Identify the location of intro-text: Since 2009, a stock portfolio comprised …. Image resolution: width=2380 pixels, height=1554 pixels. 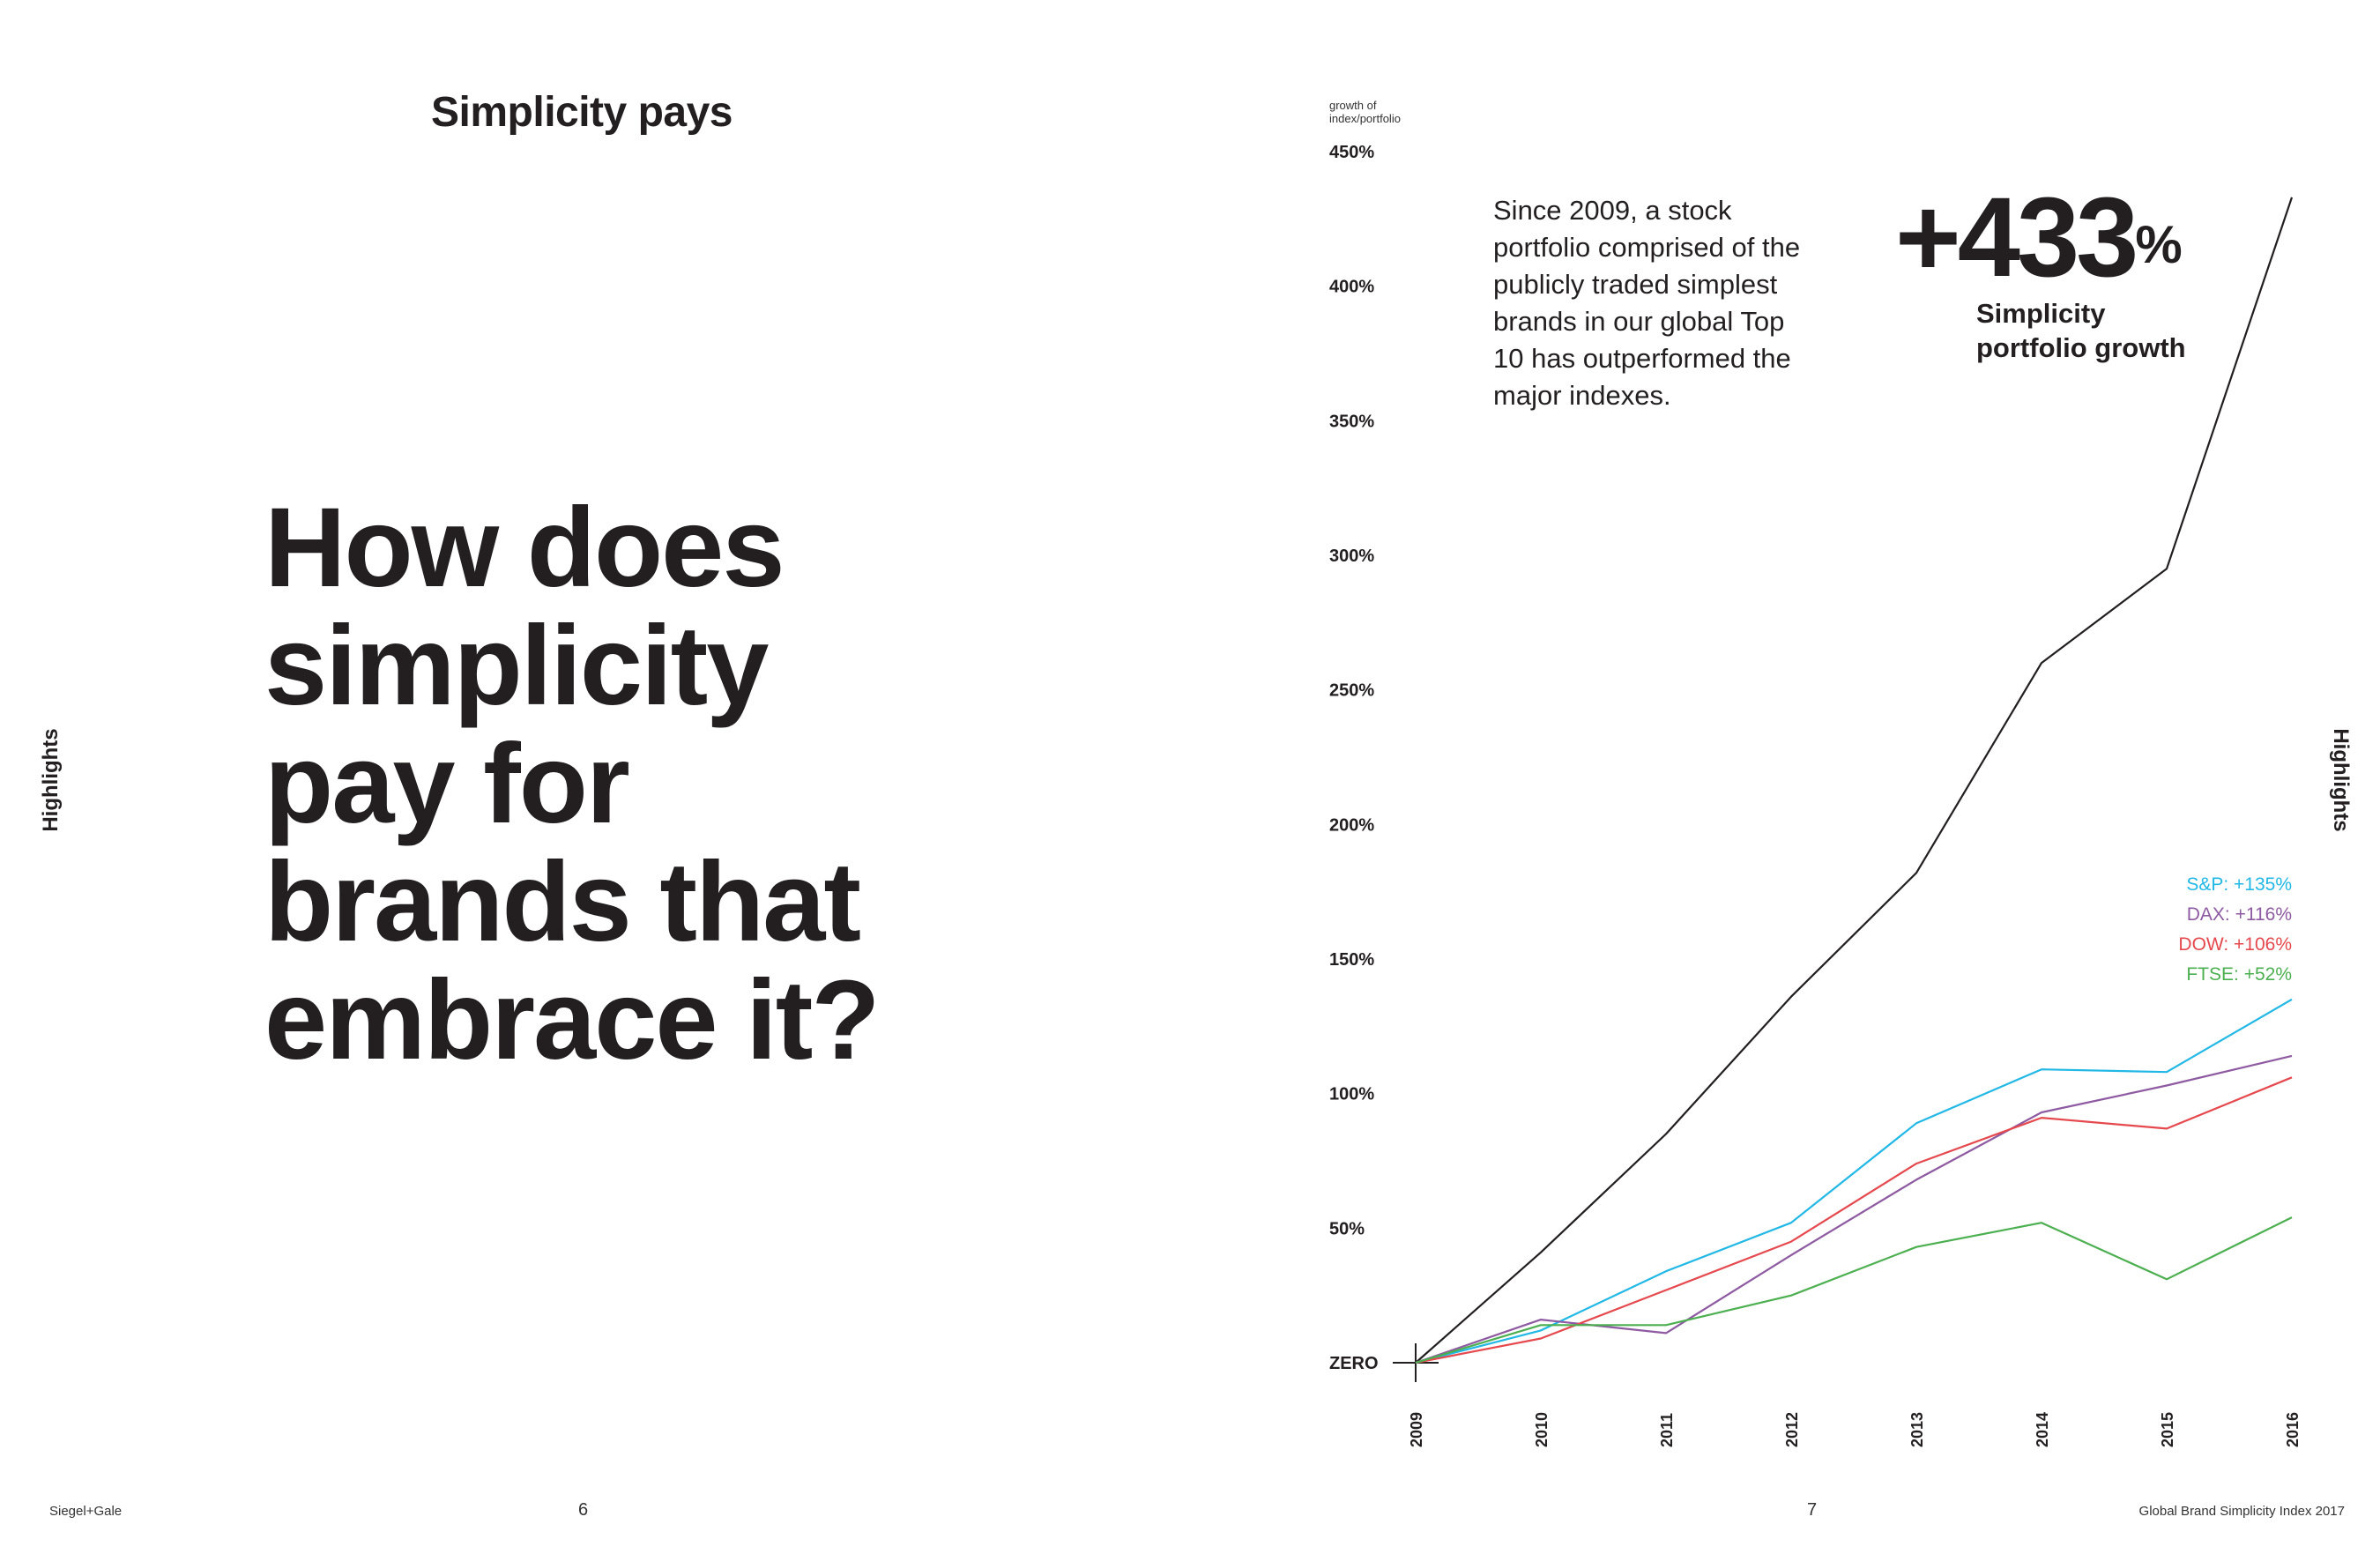
(1660, 303).